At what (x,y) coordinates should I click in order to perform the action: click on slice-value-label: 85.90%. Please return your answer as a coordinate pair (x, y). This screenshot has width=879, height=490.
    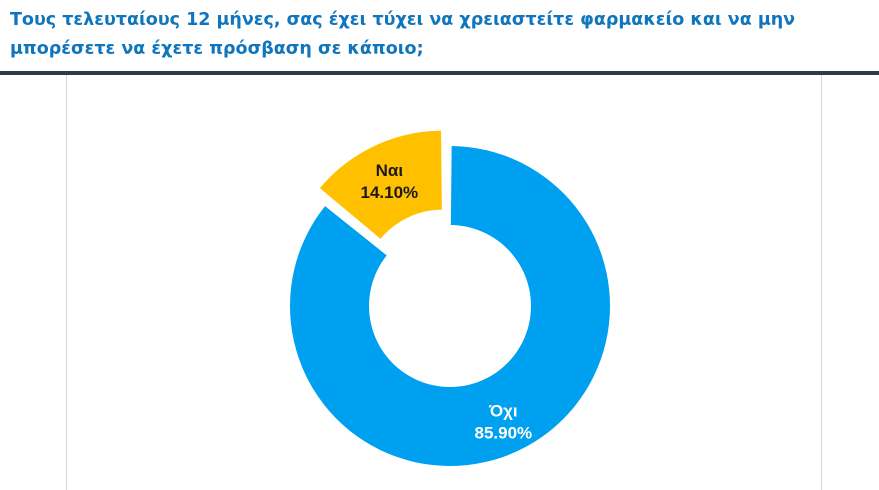
    Looking at the image, I should click on (504, 432).